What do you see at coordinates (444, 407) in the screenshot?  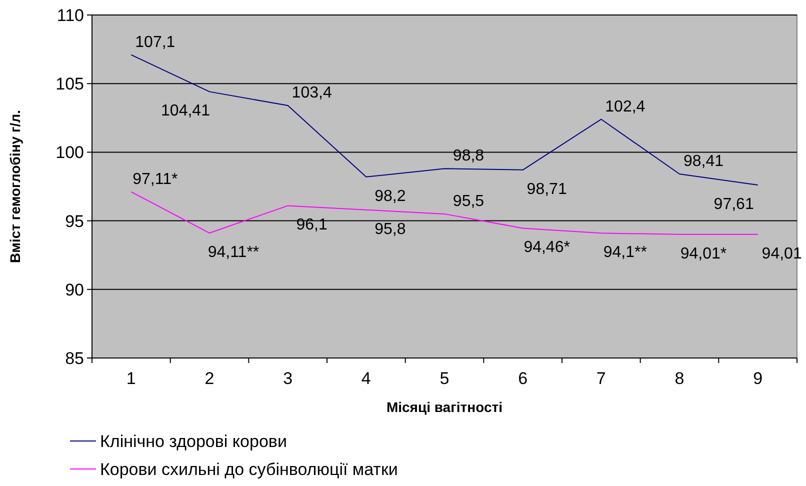 I see `x-axis-title: Місяці вагітності` at bounding box center [444, 407].